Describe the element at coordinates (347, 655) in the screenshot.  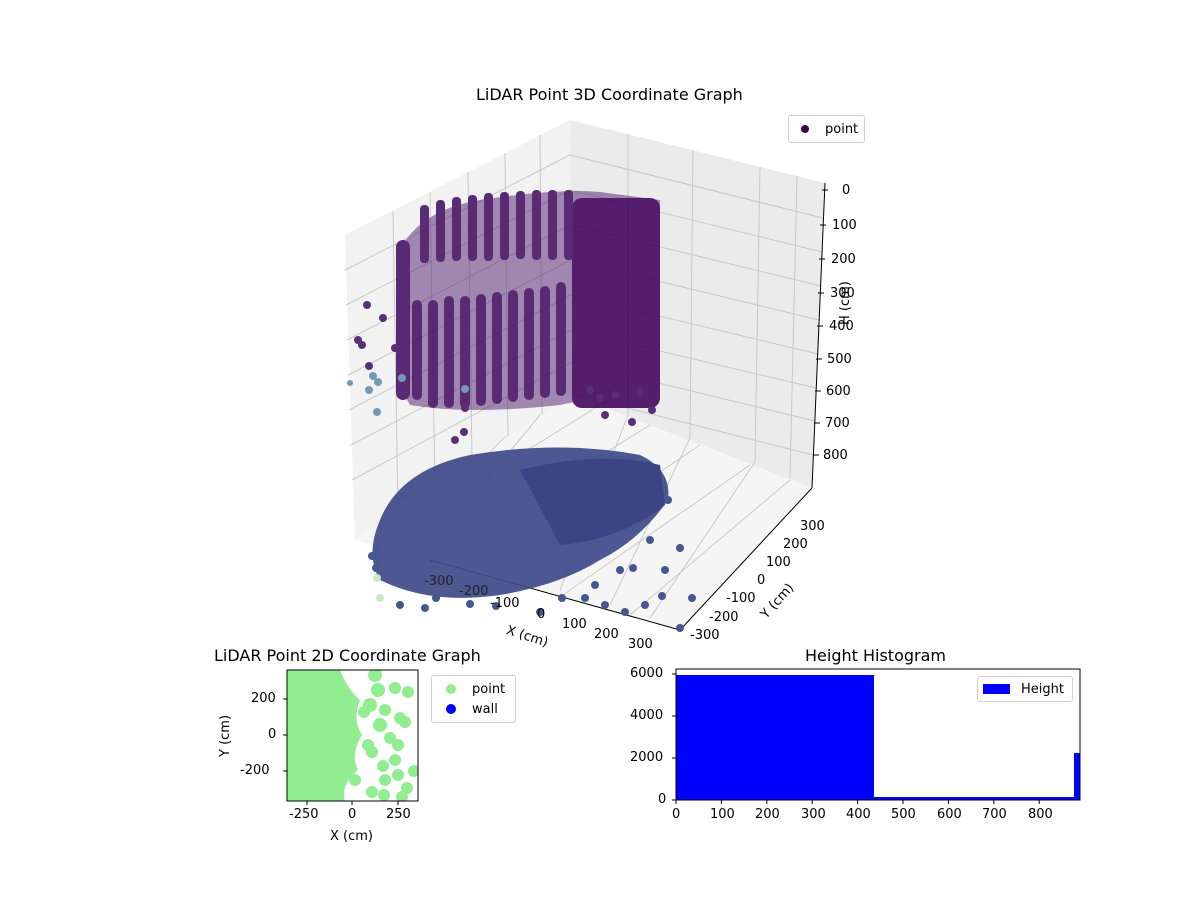
I see `plot2d-title: LiDAR Point 2D Coordinate Graph` at that location.